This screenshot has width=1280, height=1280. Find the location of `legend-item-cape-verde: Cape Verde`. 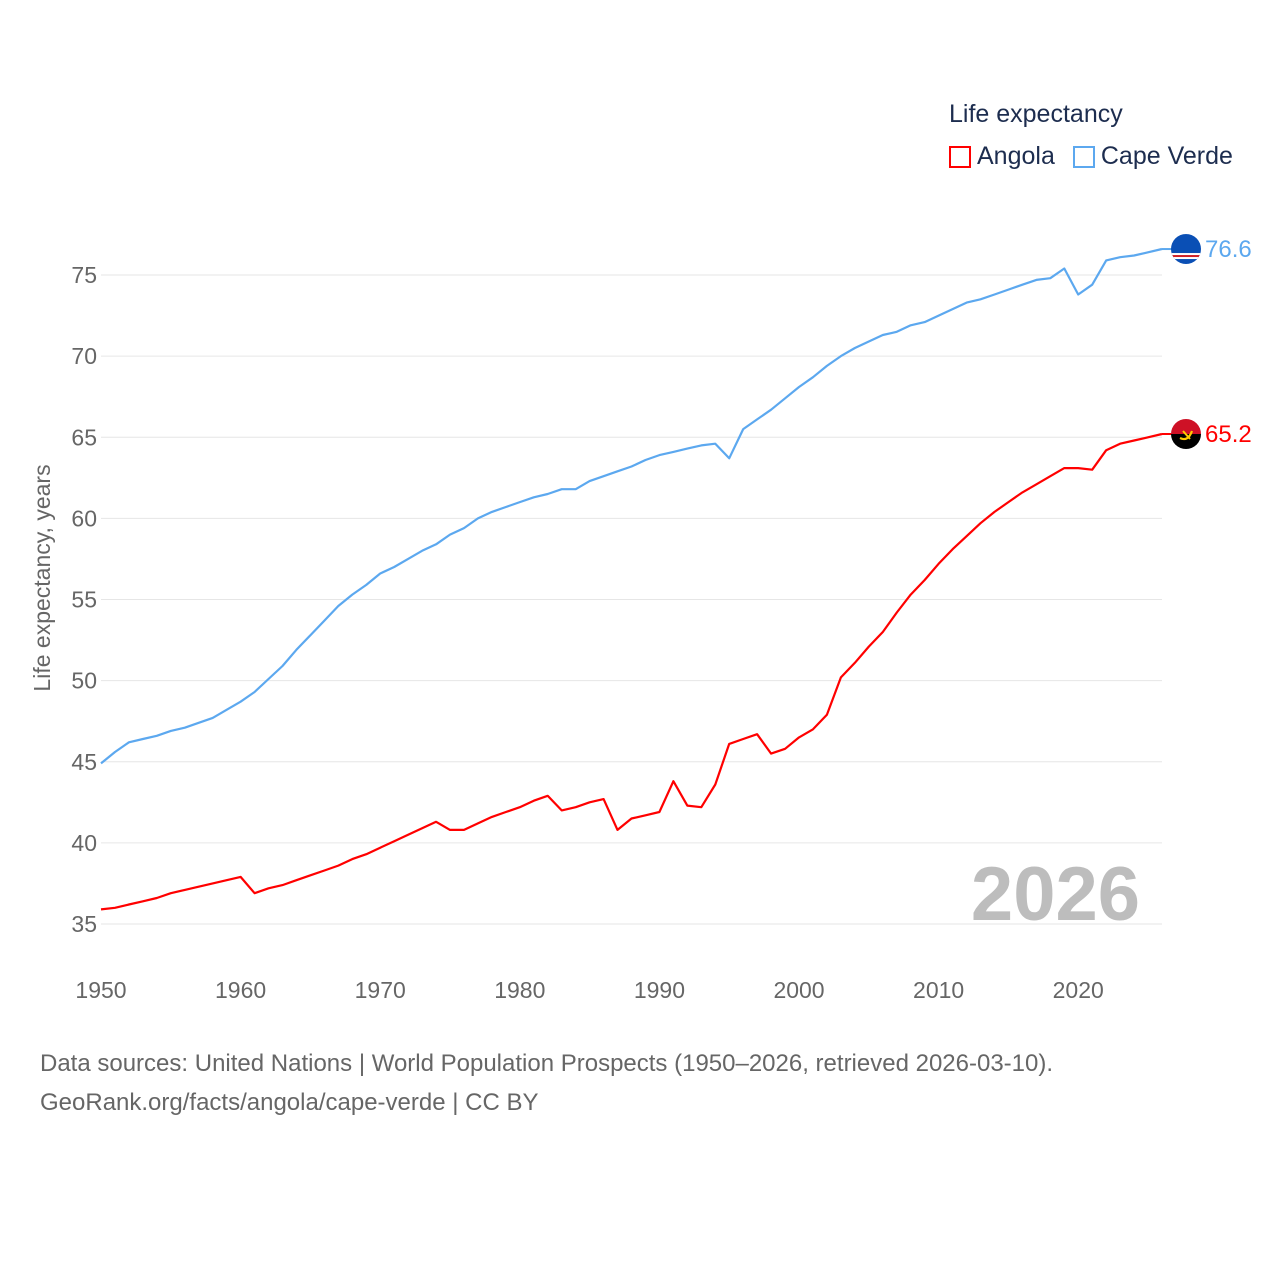

legend-item-cape-verde: Cape Verde is located at coordinates (1152, 156).